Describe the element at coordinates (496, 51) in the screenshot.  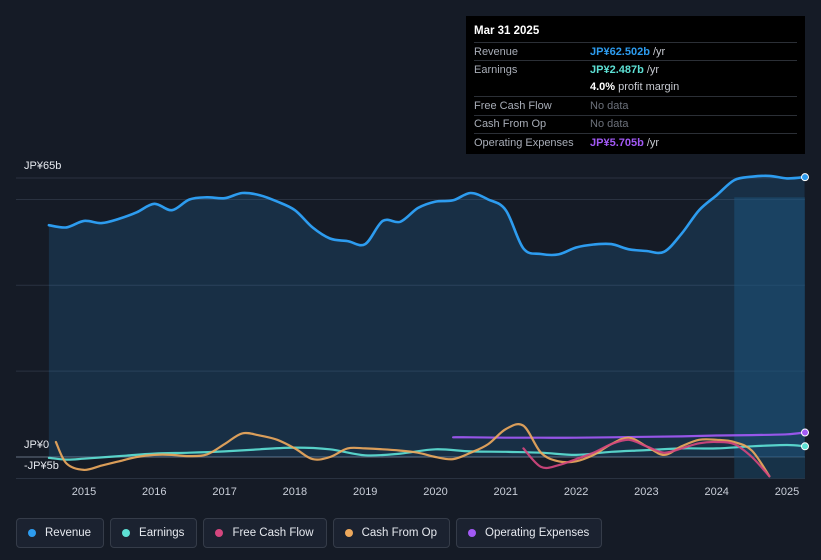
I see `tooltip-label: Revenue` at that location.